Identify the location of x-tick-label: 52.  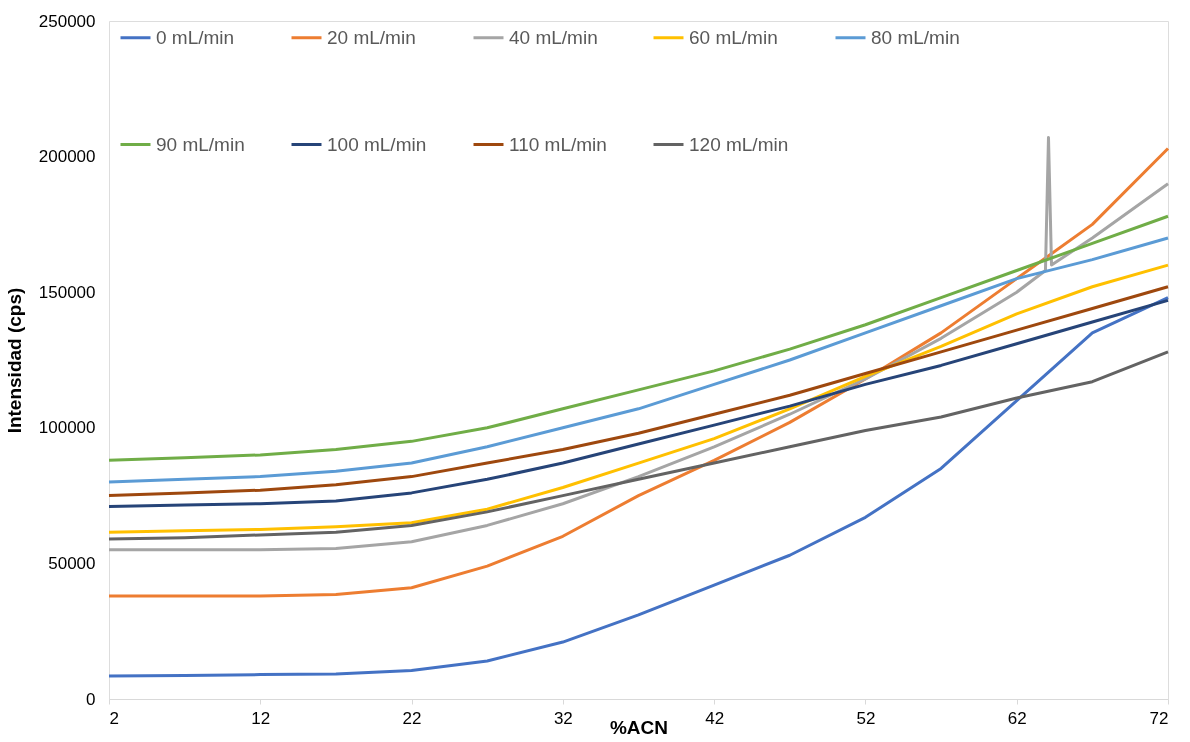
(866, 718).